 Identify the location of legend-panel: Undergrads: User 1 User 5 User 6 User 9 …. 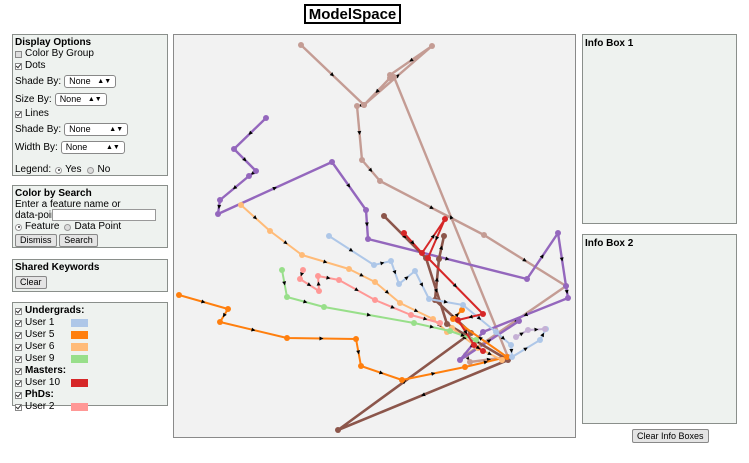
(90, 357).